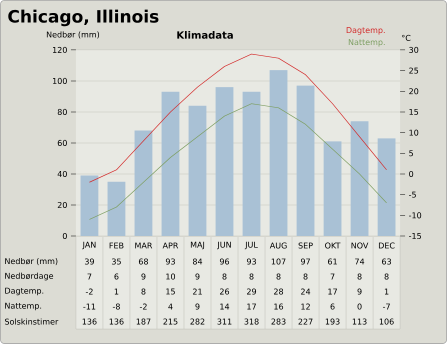 The width and height of the screenshot is (447, 344). I want to click on text: 6, so click(116, 277).